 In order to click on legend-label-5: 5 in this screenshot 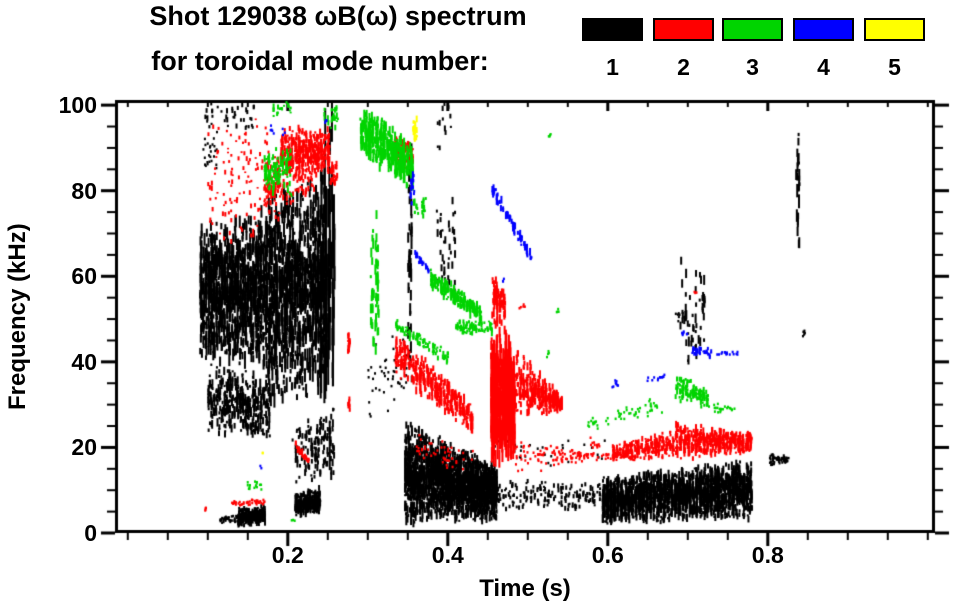, I will do `click(894, 67)`.